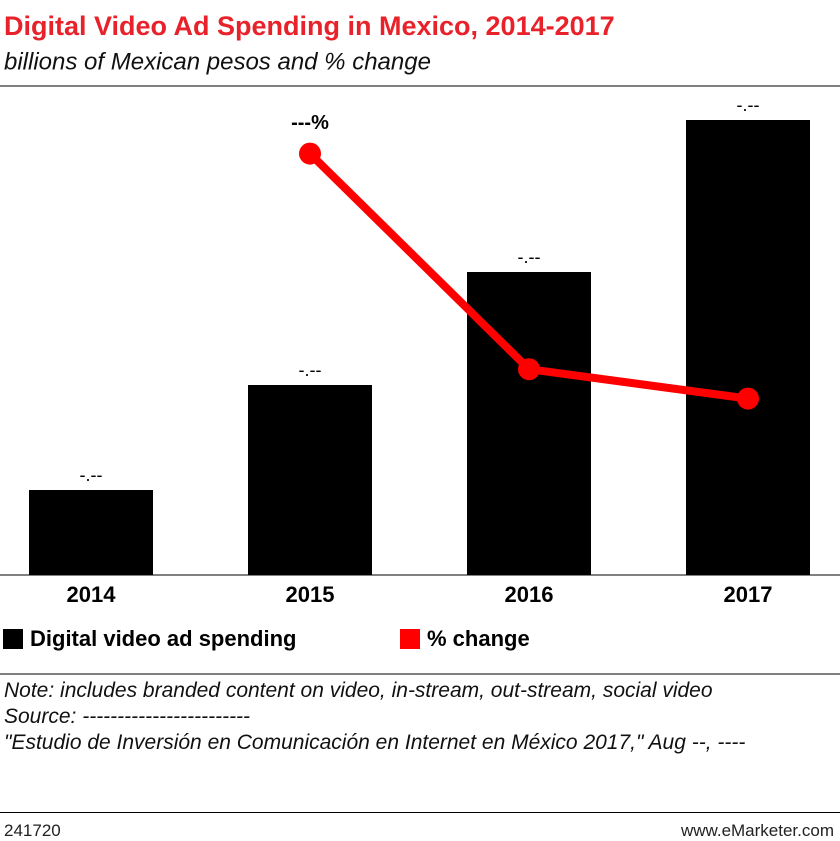 The height and width of the screenshot is (841, 840). What do you see at coordinates (32, 830) in the screenshot?
I see `chart-id: 241720` at bounding box center [32, 830].